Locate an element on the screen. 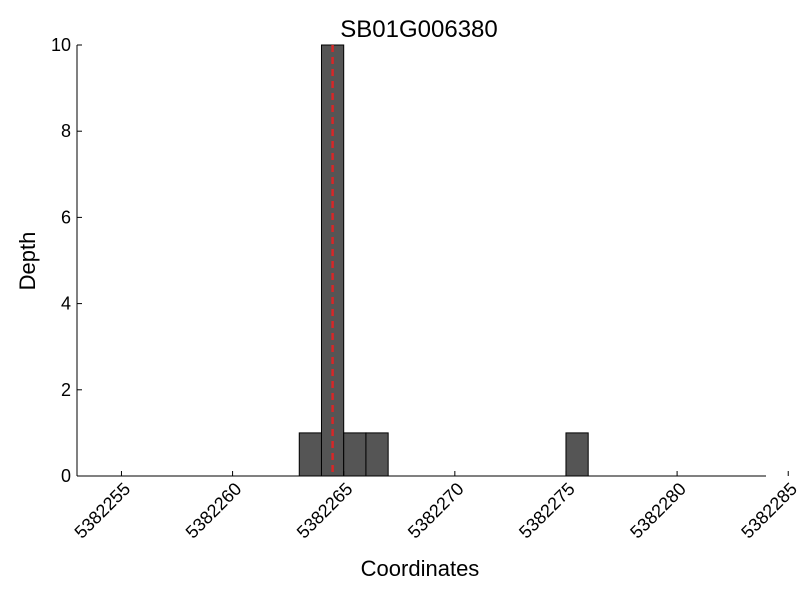 This screenshot has width=800, height=600. y-tick-label: 0 is located at coordinates (66, 476).